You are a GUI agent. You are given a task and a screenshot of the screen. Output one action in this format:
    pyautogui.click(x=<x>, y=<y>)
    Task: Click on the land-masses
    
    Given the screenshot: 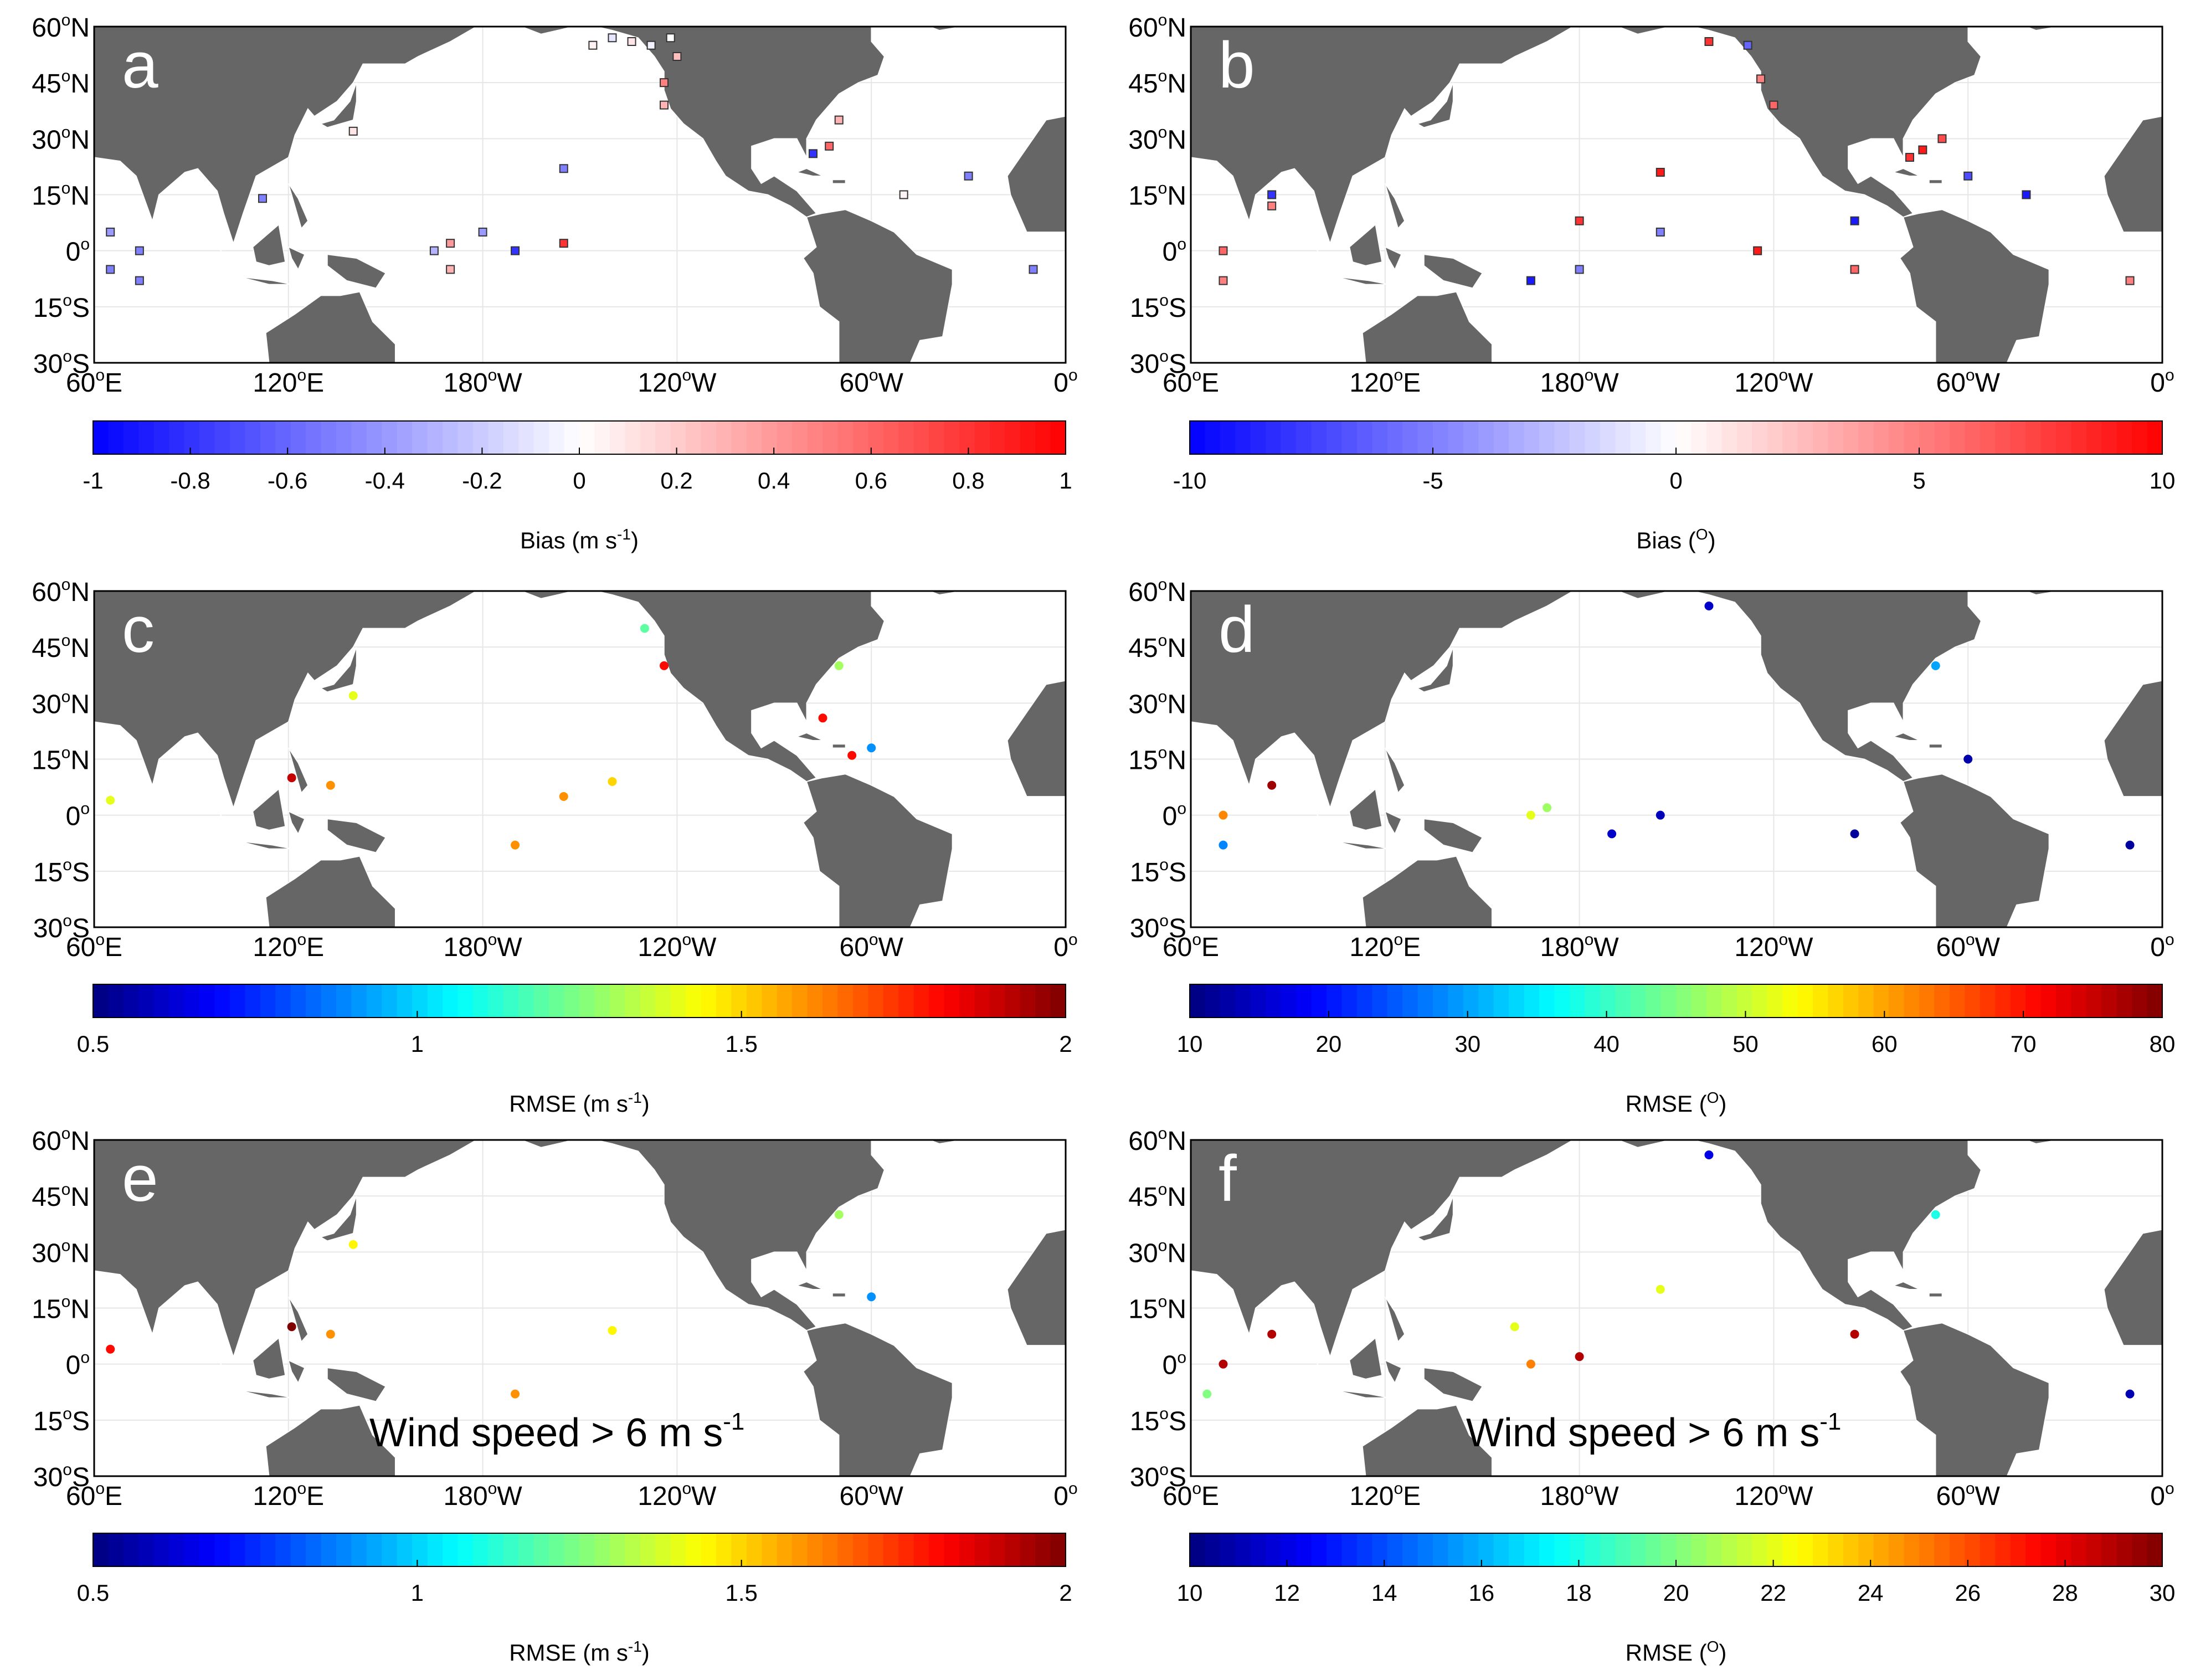 What is the action you would take?
    pyautogui.click(x=580, y=195)
    